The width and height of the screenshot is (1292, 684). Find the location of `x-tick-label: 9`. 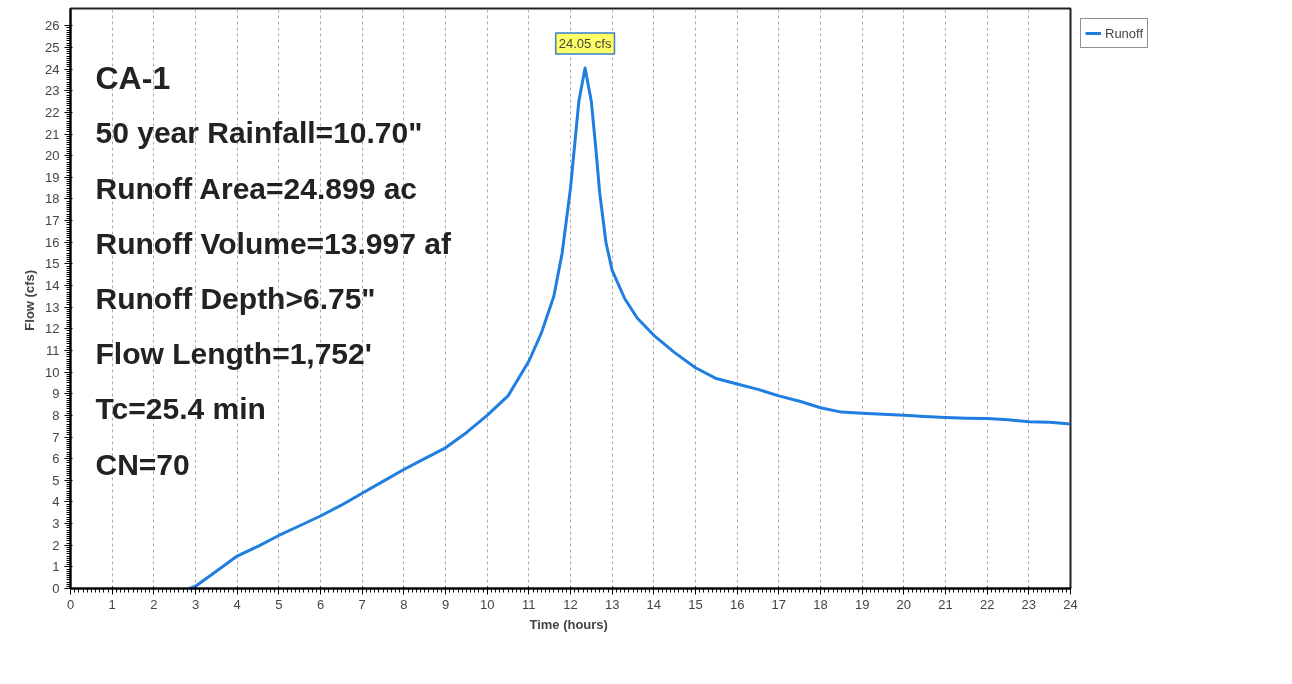

x-tick-label: 9 is located at coordinates (445, 604).